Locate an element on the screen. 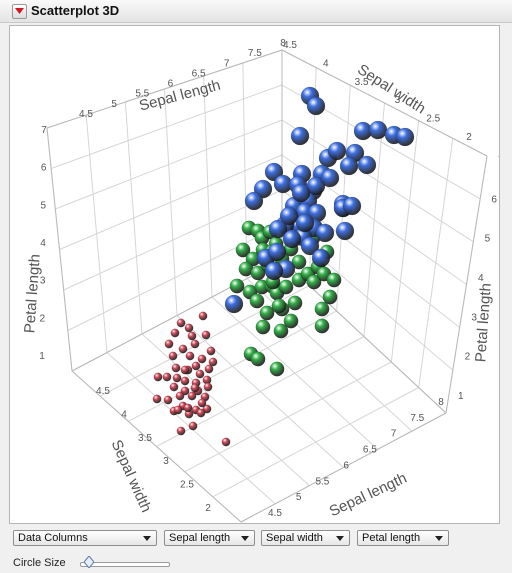  window-title: Scatterplot 3D is located at coordinates (75, 10).